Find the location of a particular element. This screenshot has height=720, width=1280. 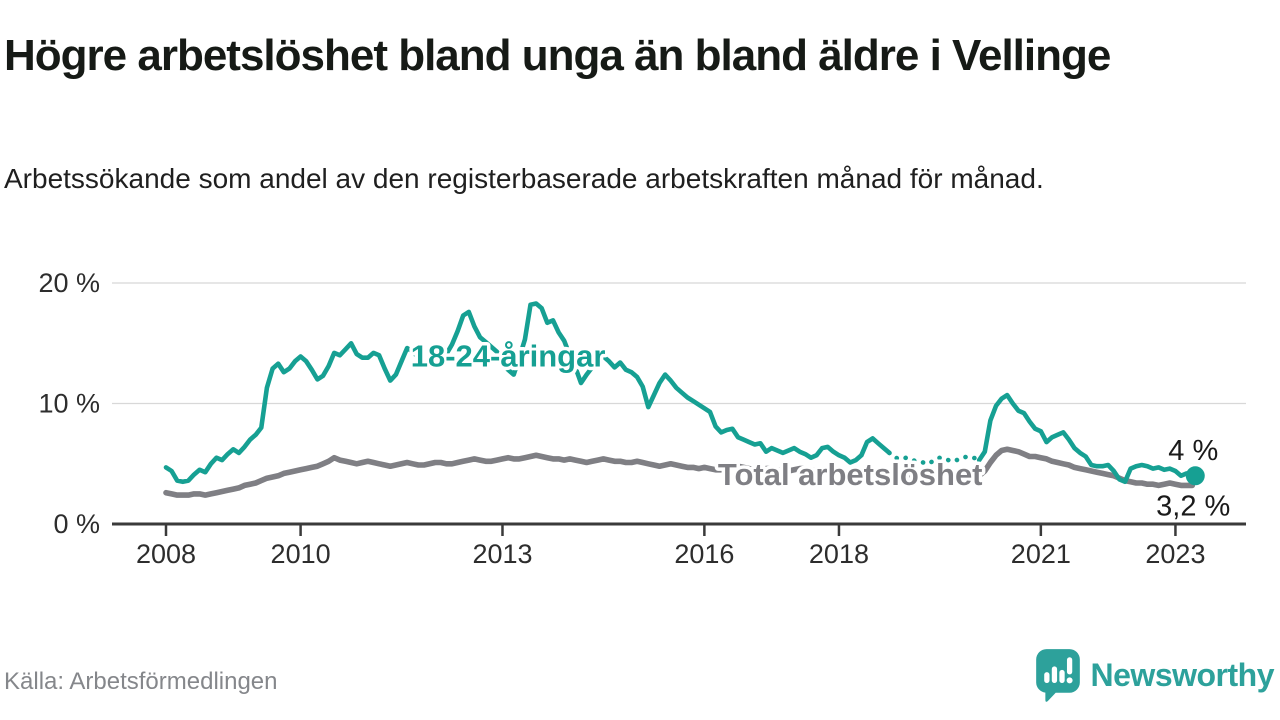

y-axis-label: 20 % is located at coordinates (69, 283).